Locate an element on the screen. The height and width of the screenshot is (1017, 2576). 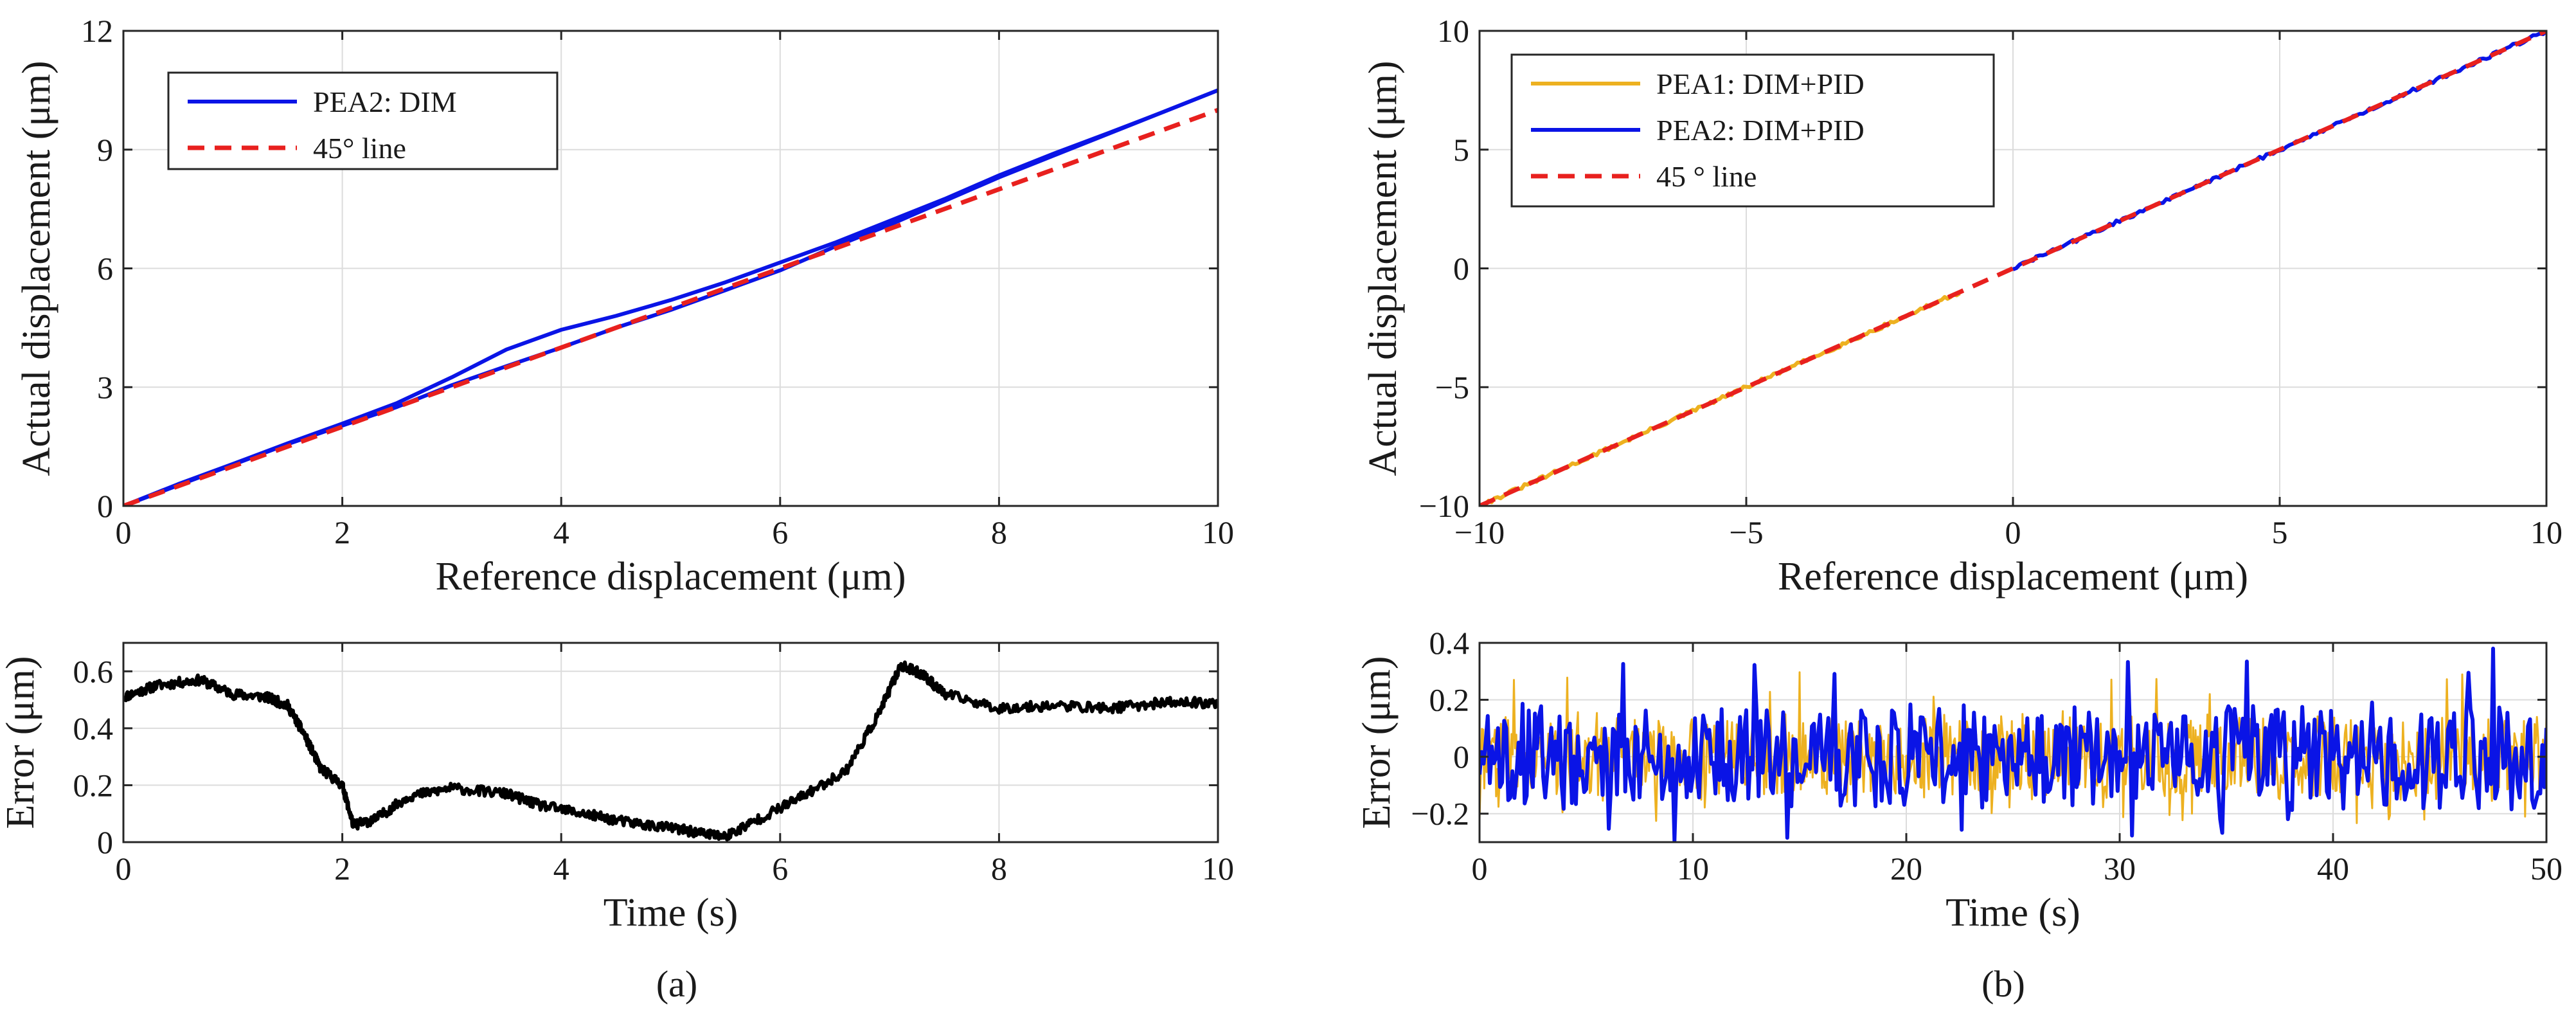
y-tick-label: −0.2 is located at coordinates (1440, 814).